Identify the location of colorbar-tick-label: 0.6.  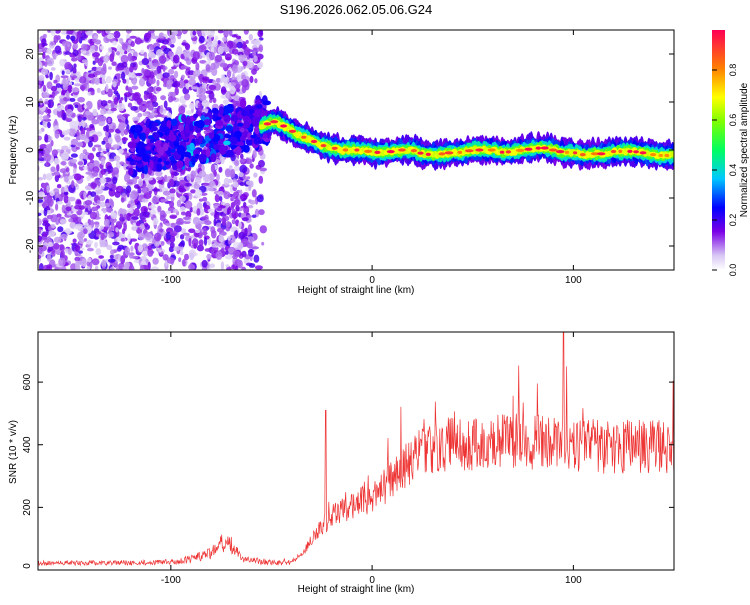
(733, 120).